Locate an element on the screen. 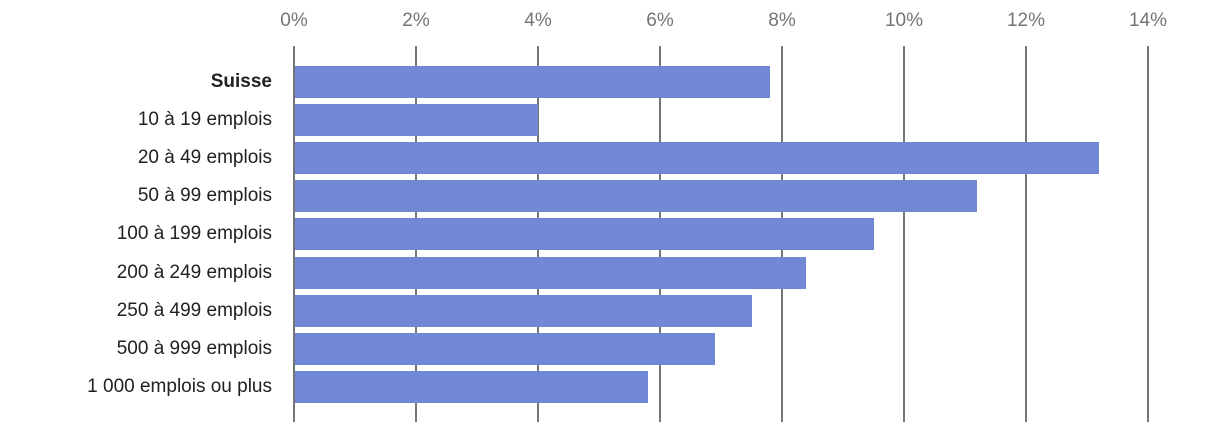  x-tick-label: 14% is located at coordinates (1148, 20).